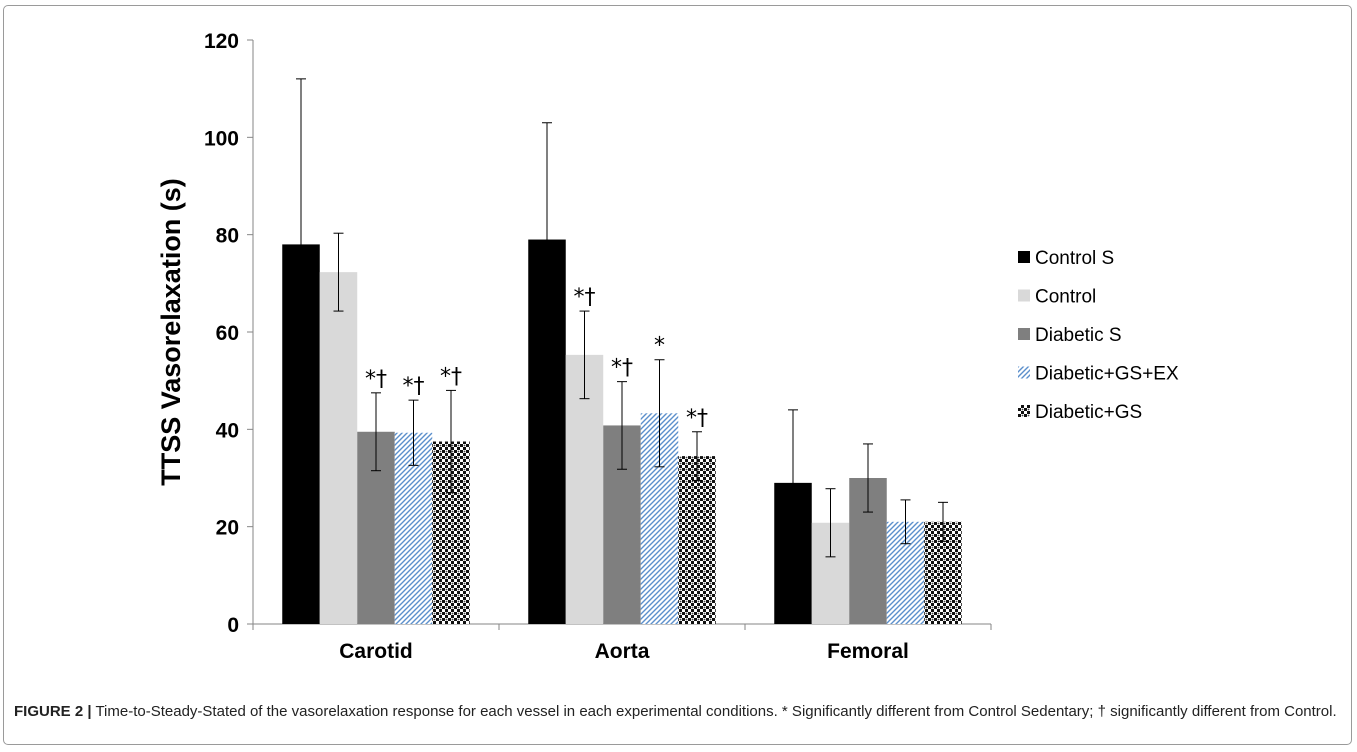 This screenshot has height=752, width=1357. Describe the element at coordinates (1074, 258) in the screenshot. I see `legend-label: Control S` at that location.